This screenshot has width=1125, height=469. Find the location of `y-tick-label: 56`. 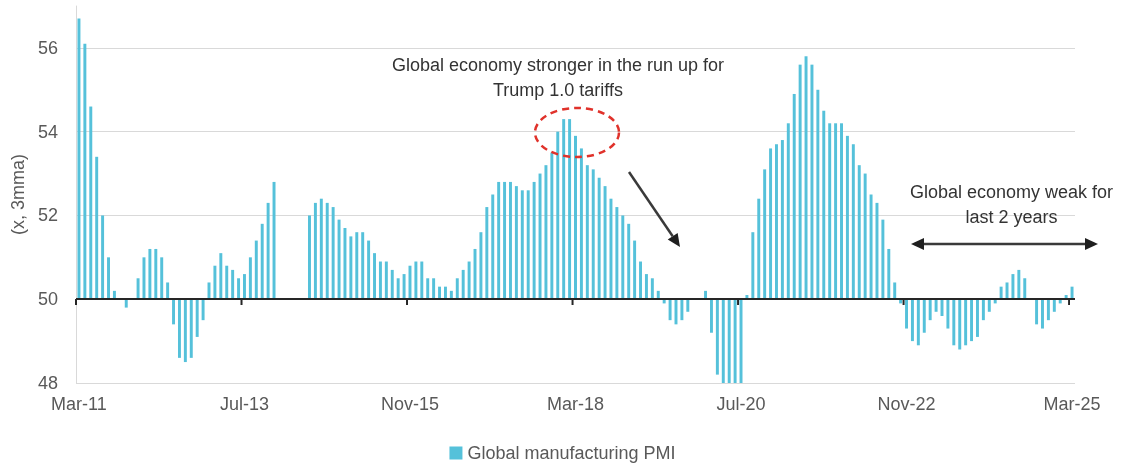

y-tick-label: 56 is located at coordinates (47, 47).